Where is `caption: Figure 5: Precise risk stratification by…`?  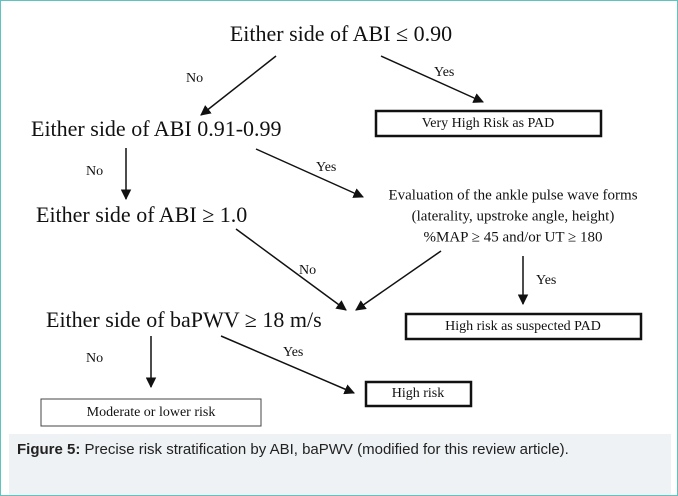 caption: Figure 5: Precise risk stratification by… is located at coordinates (340, 464).